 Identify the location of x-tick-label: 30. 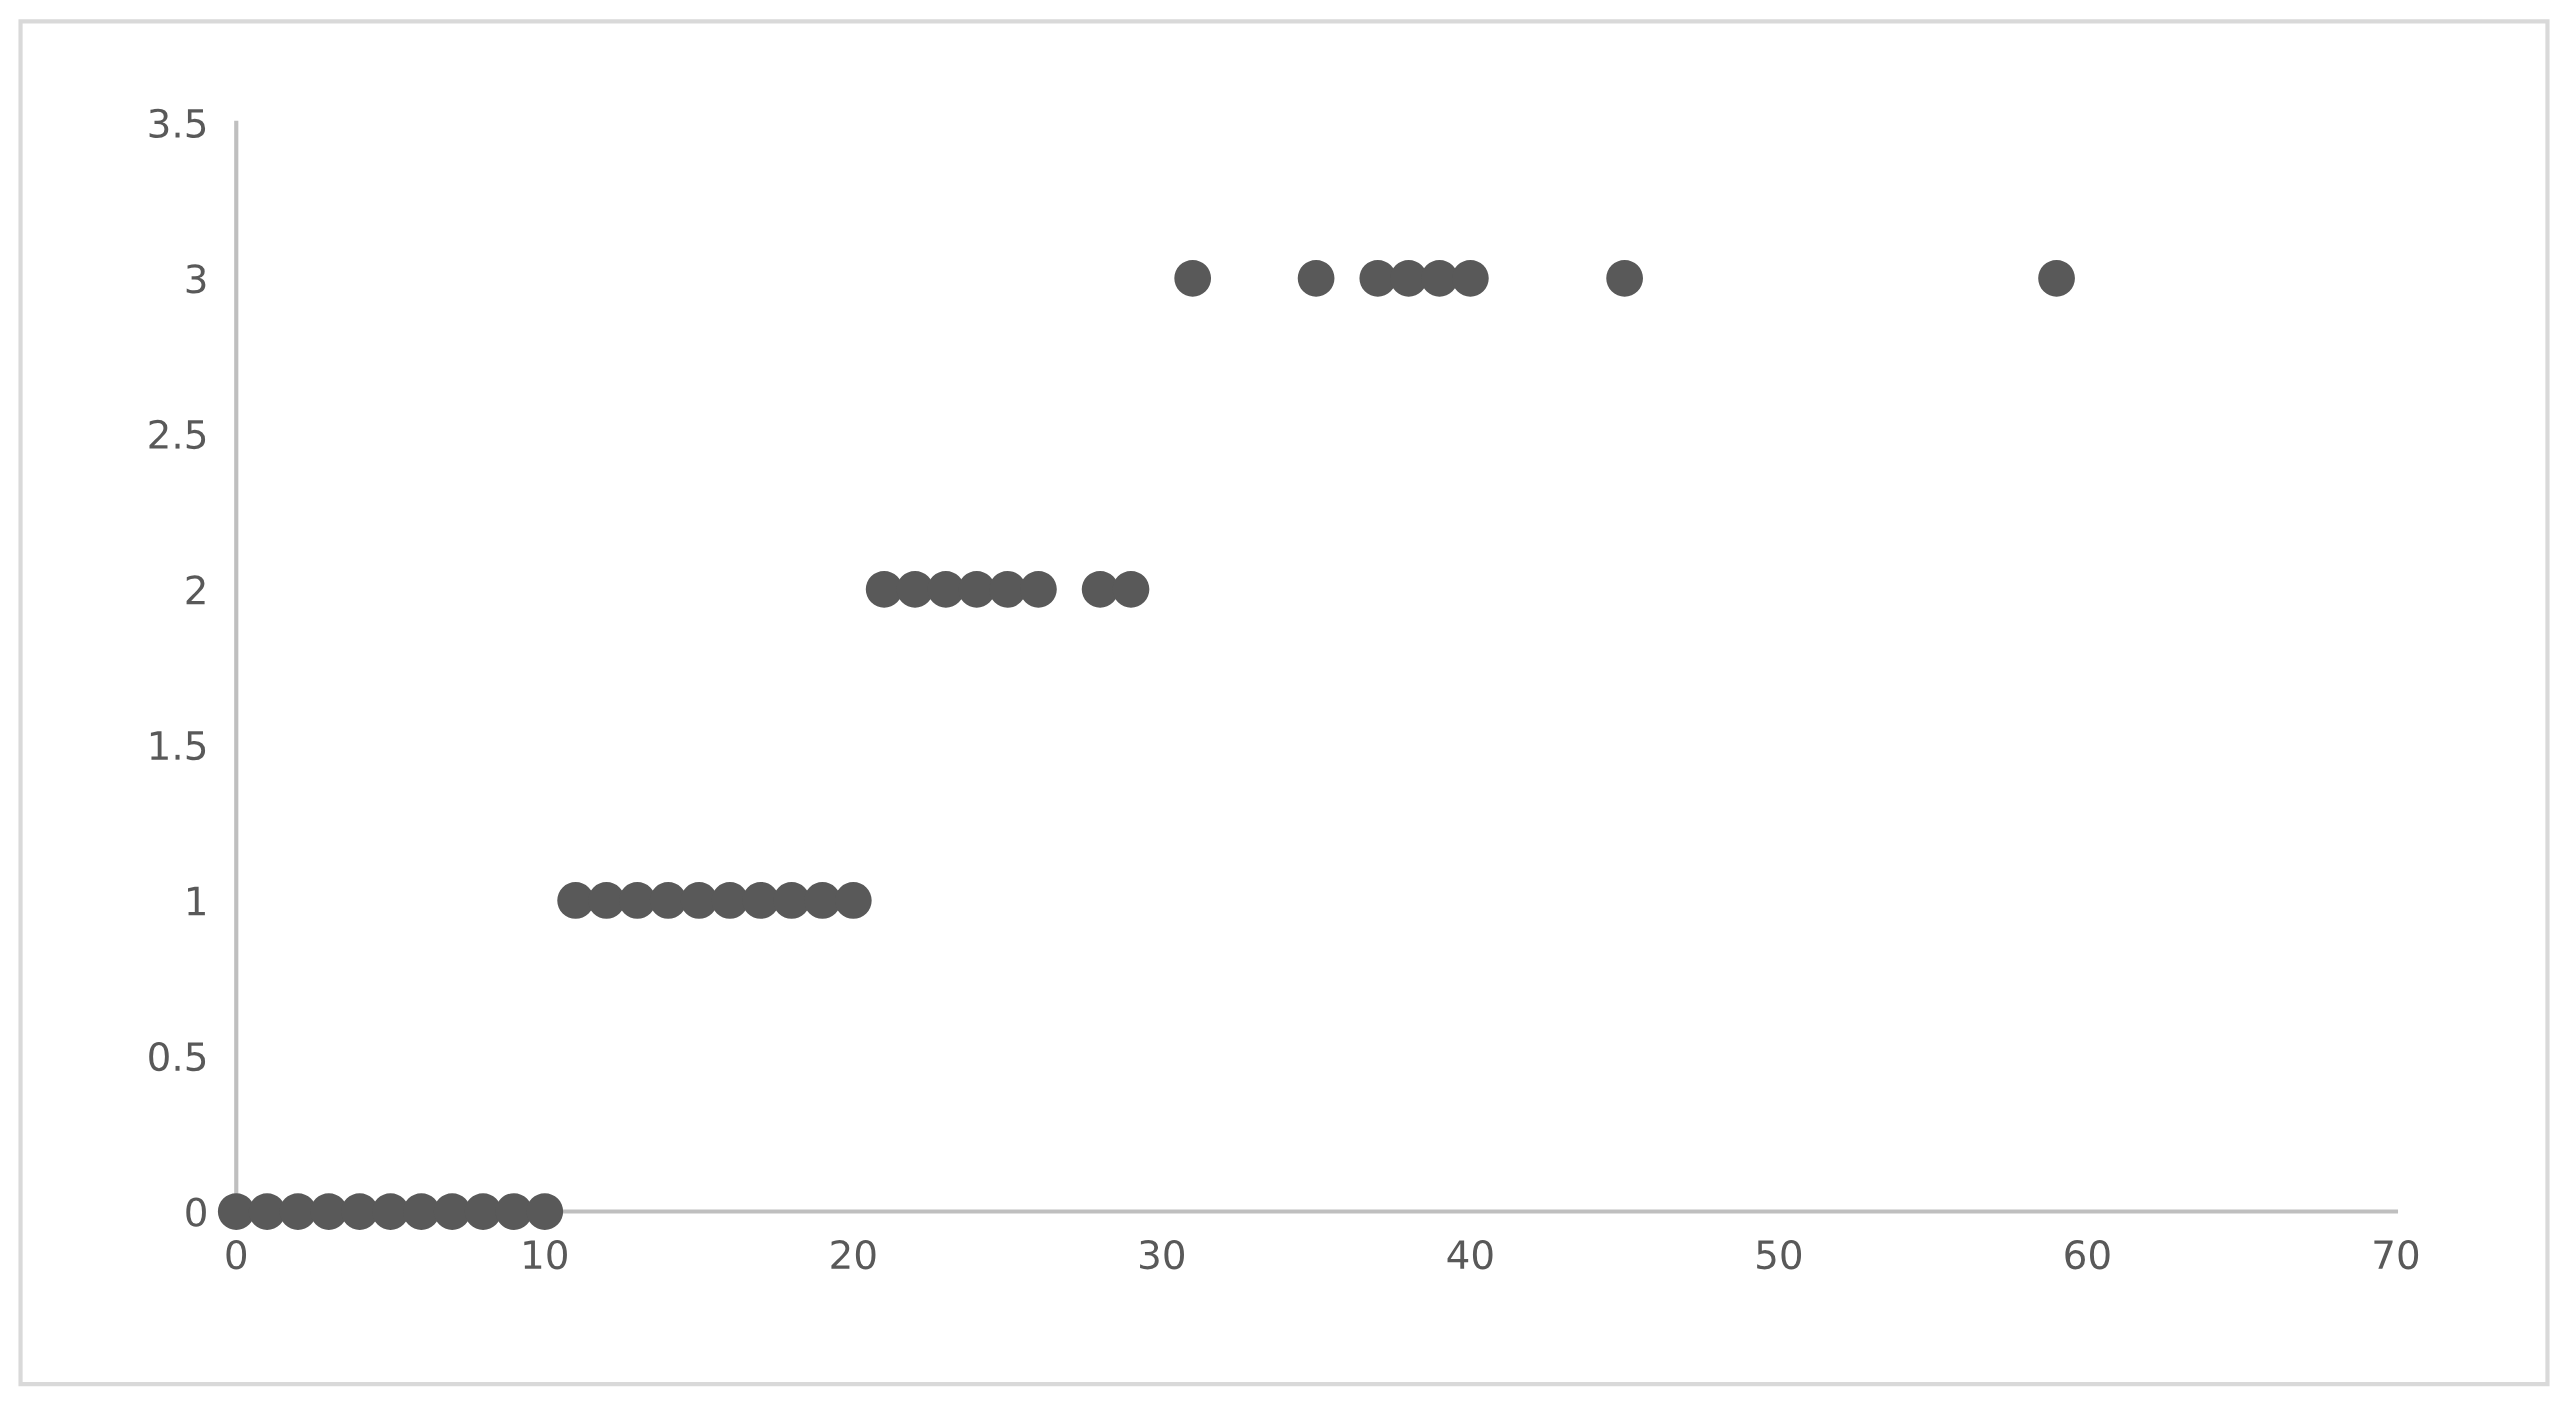
(1162, 1254).